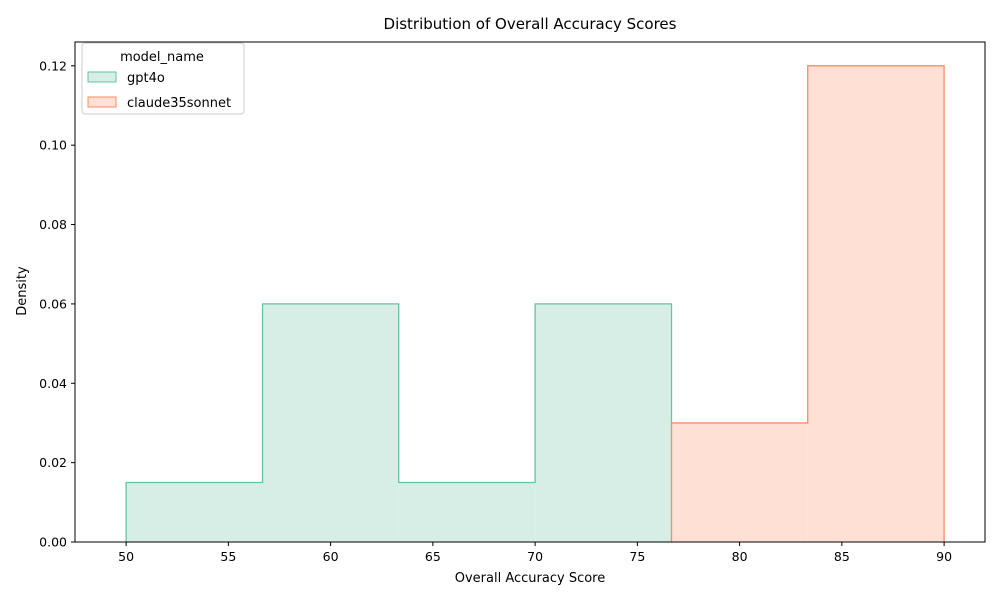  Describe the element at coordinates (53, 462) in the screenshot. I see `y-tick-label: 0.02` at that location.